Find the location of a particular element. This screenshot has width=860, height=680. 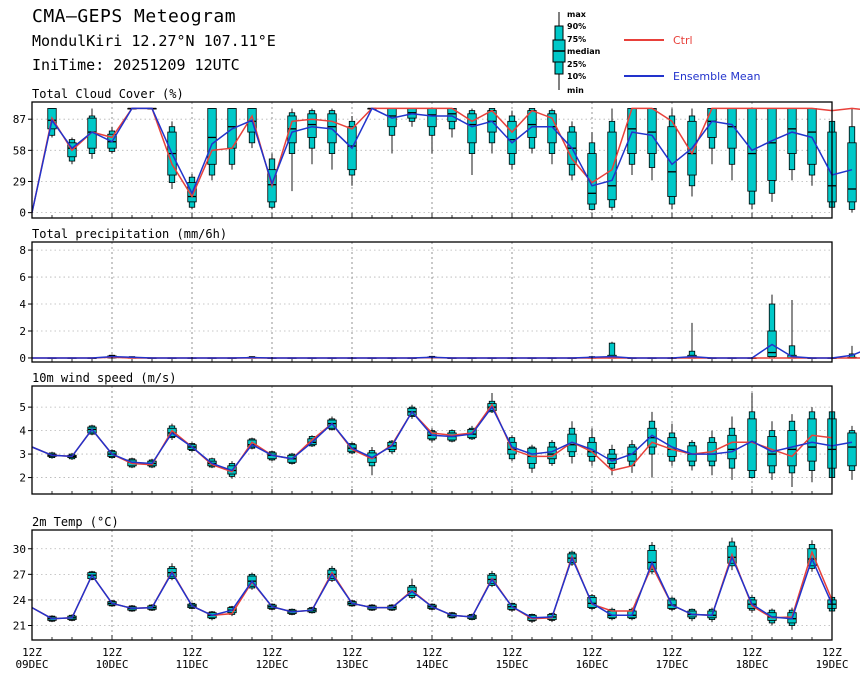

panel-title: 2m Temp (°C) is located at coordinates (75, 522).